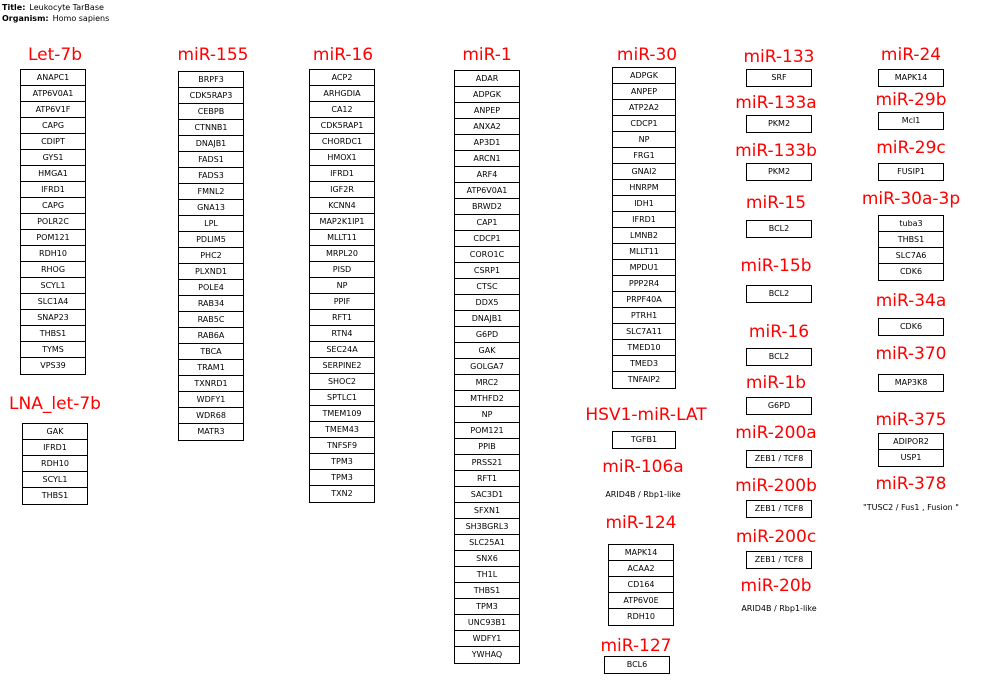 This screenshot has height=685, width=1000. I want to click on target-gene: CDCP1, so click(487, 239).